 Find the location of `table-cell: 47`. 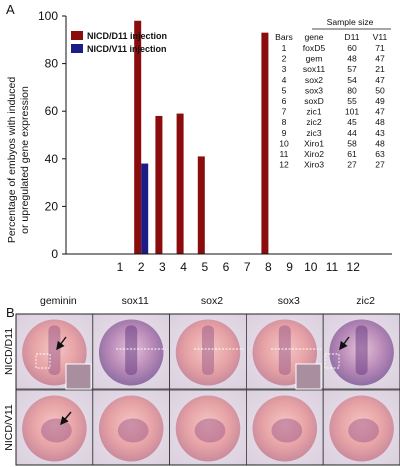

table-cell: 47 is located at coordinates (380, 59).